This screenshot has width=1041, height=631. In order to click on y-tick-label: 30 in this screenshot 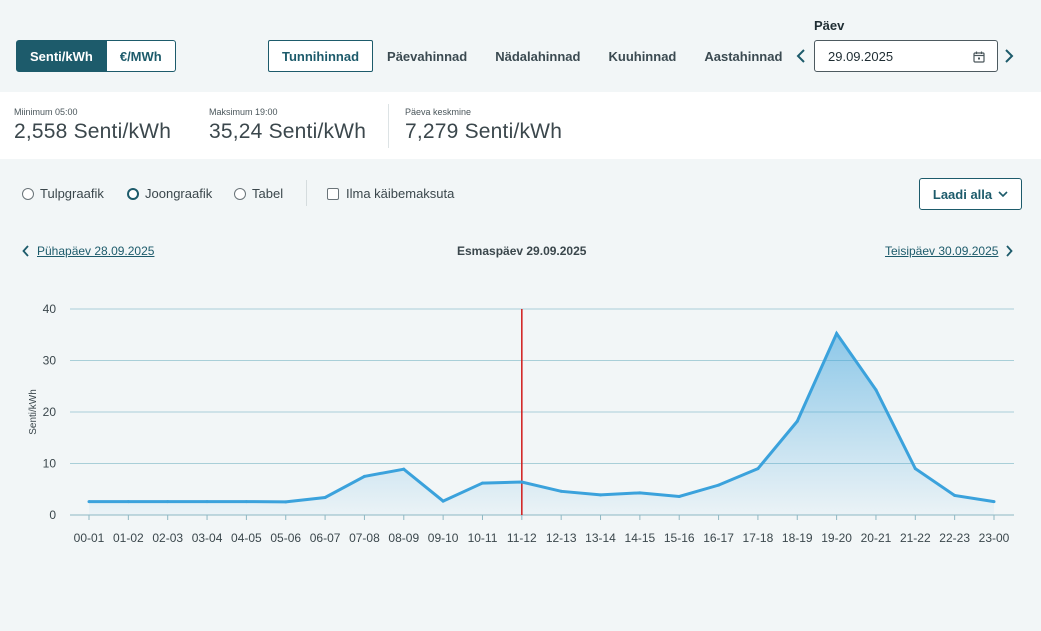, I will do `click(50, 361)`.